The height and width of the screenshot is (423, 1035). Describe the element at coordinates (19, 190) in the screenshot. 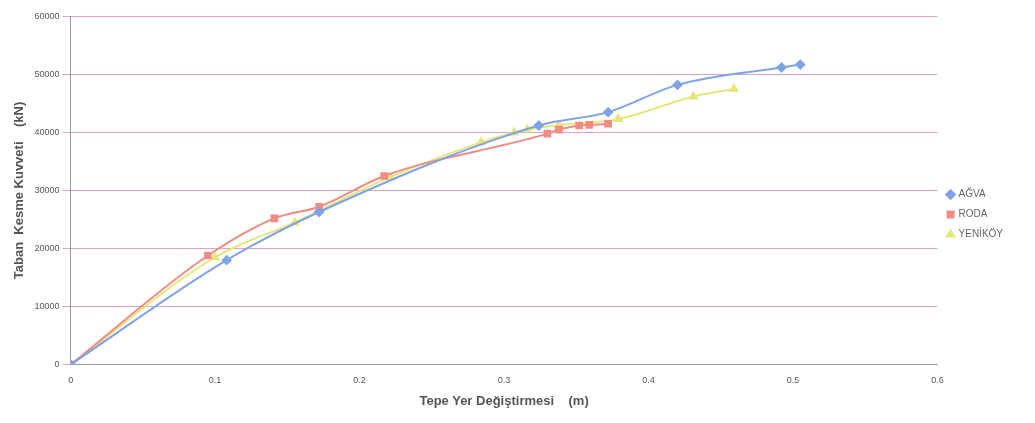

I see `y-axis-title: Taban Kesme Kuvveti (kN)` at that location.